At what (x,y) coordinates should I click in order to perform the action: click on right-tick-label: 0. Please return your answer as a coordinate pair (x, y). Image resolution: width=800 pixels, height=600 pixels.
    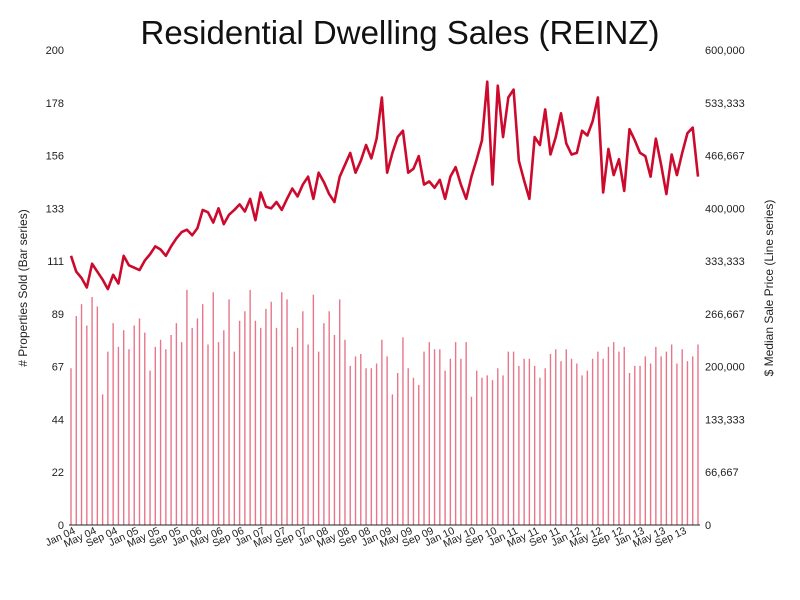
    Looking at the image, I should click on (708, 526).